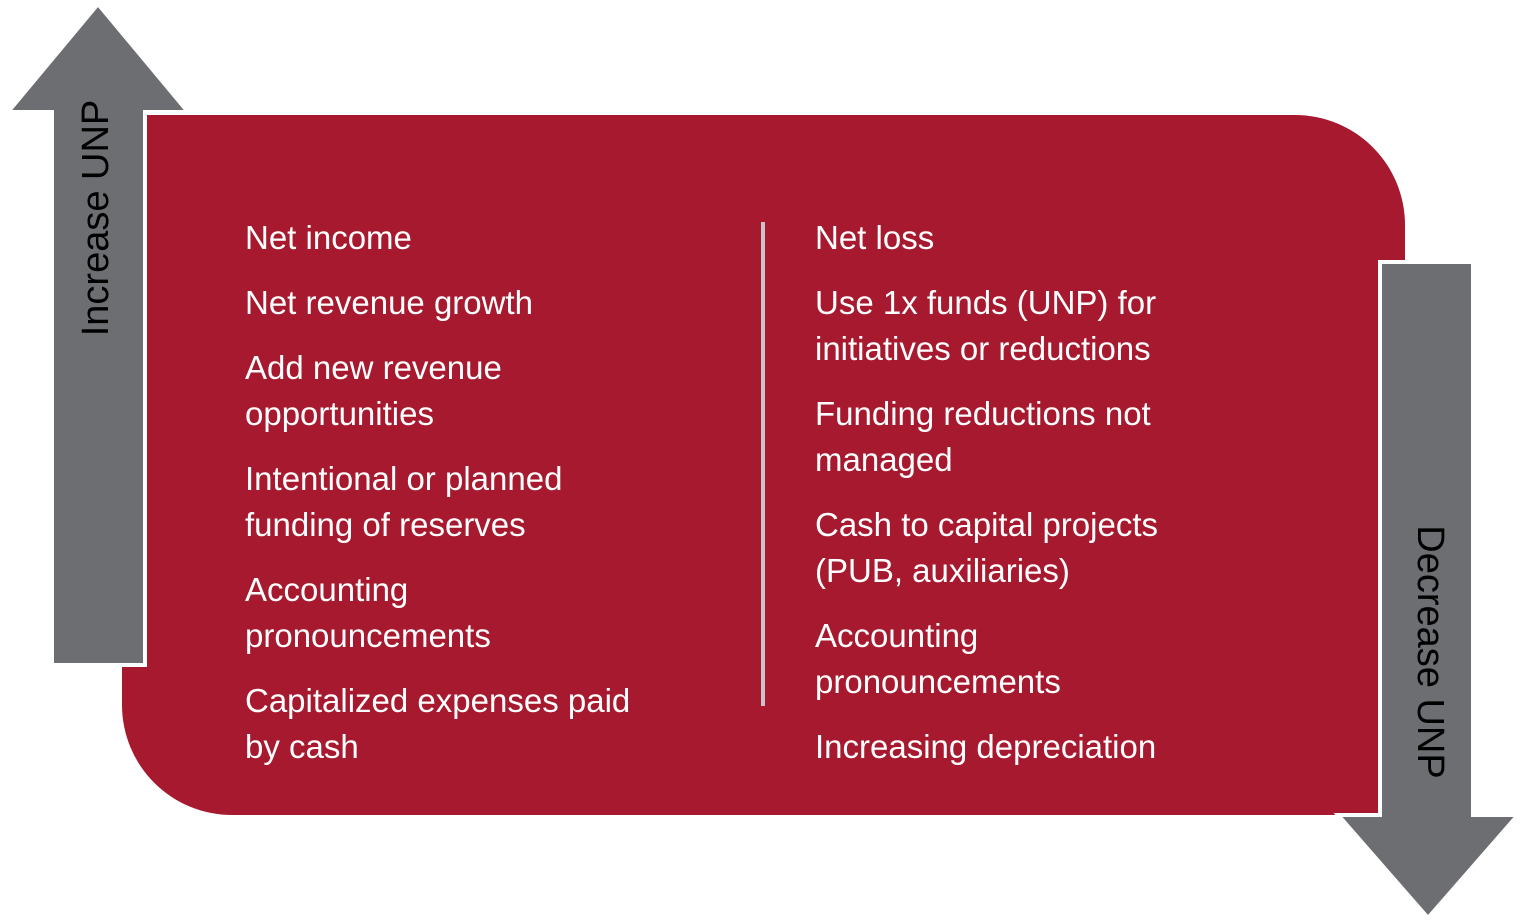 This screenshot has height=922, width=1523. What do you see at coordinates (339, 413) in the screenshot?
I see `item-line: opportunities` at bounding box center [339, 413].